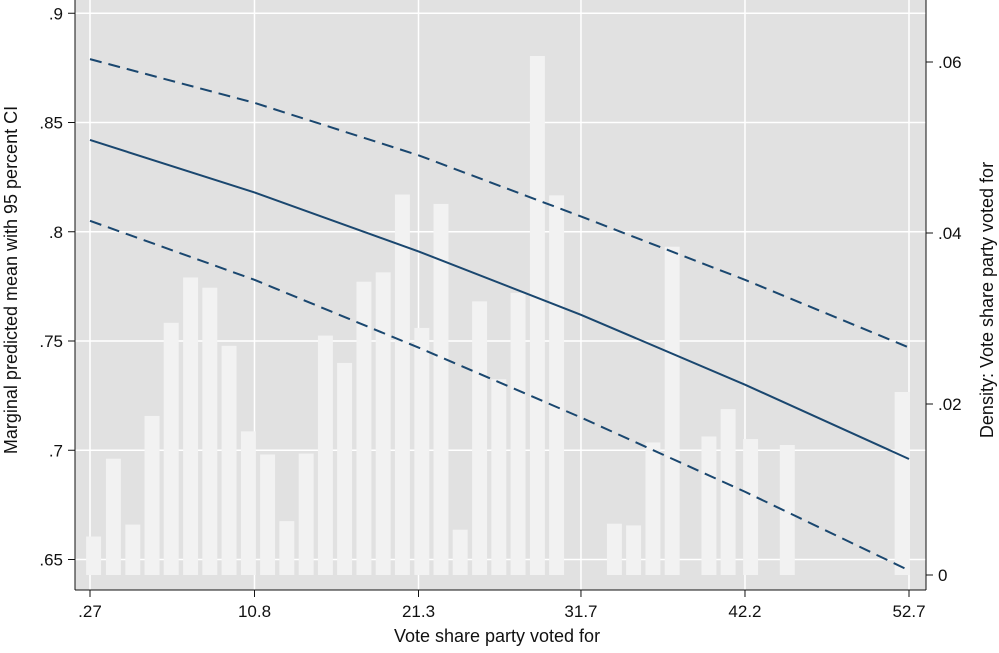 The width and height of the screenshot is (999, 653). Describe the element at coordinates (497, 636) in the screenshot. I see `x-axis-label: Vote share party voted for` at that location.